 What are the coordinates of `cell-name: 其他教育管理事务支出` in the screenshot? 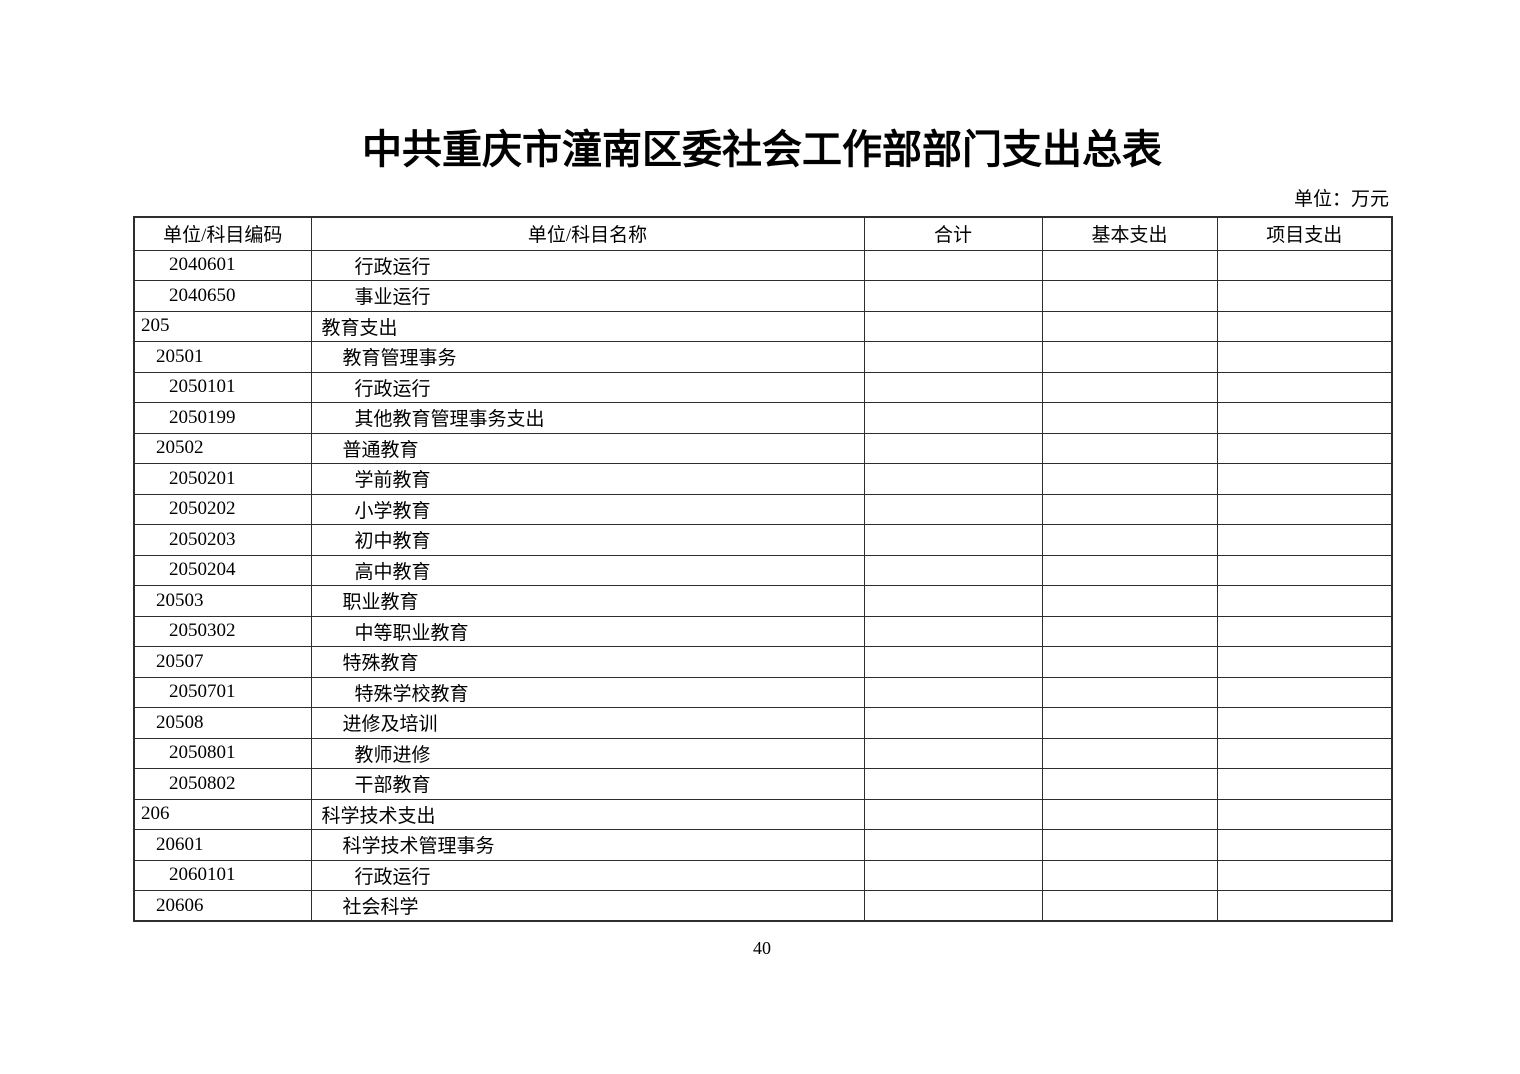 It's located at (587, 418).